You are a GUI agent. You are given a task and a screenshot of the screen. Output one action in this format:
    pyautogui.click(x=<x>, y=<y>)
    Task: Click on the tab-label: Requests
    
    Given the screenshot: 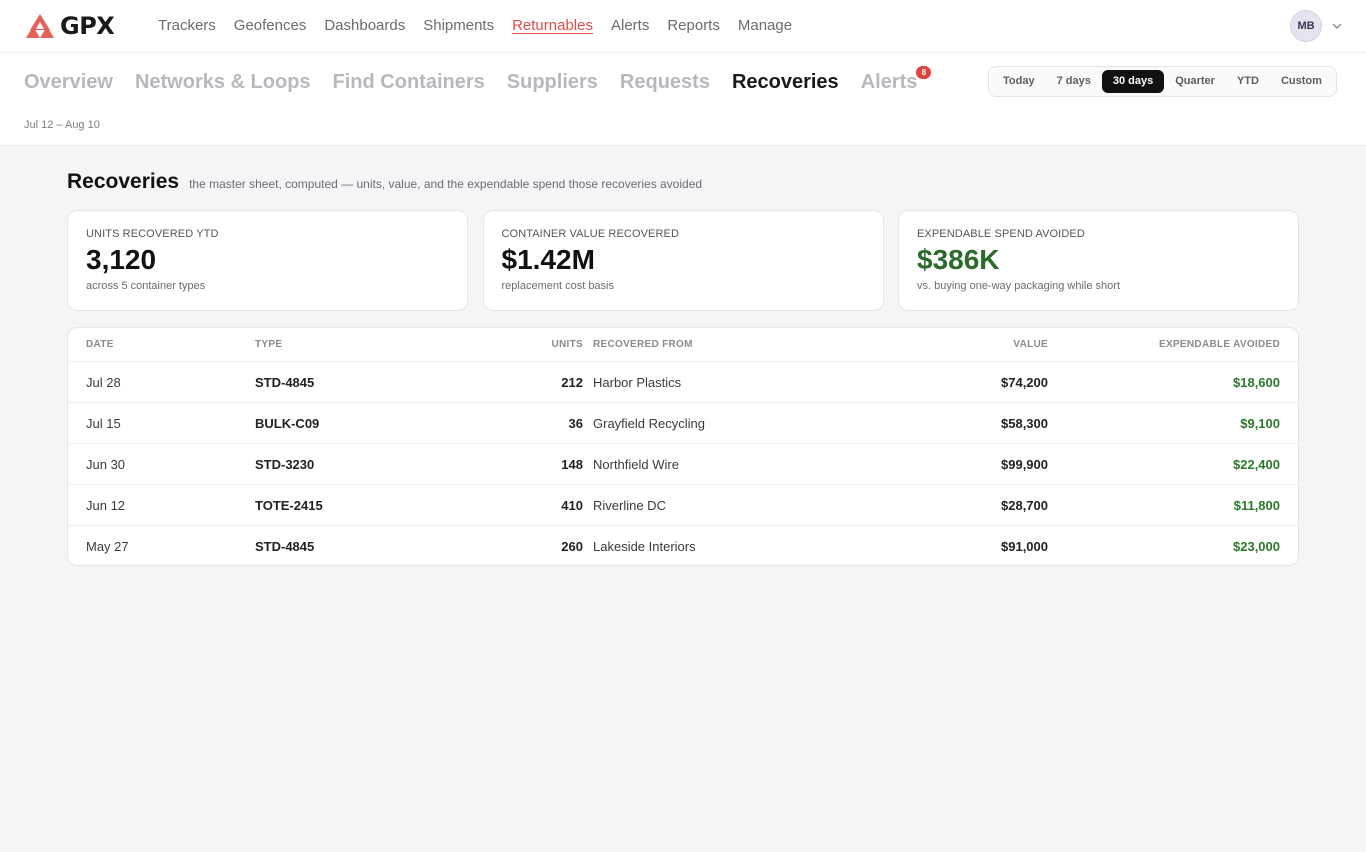 What is the action you would take?
    pyautogui.click(x=664, y=82)
    